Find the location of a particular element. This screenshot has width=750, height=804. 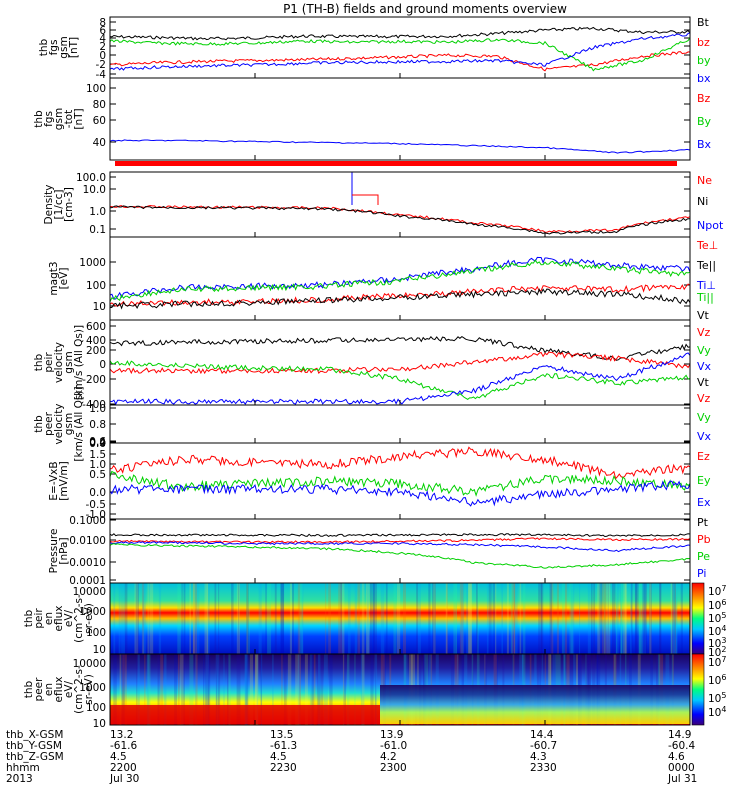

ylabel-line: [eV] is located at coordinates (64, 279).